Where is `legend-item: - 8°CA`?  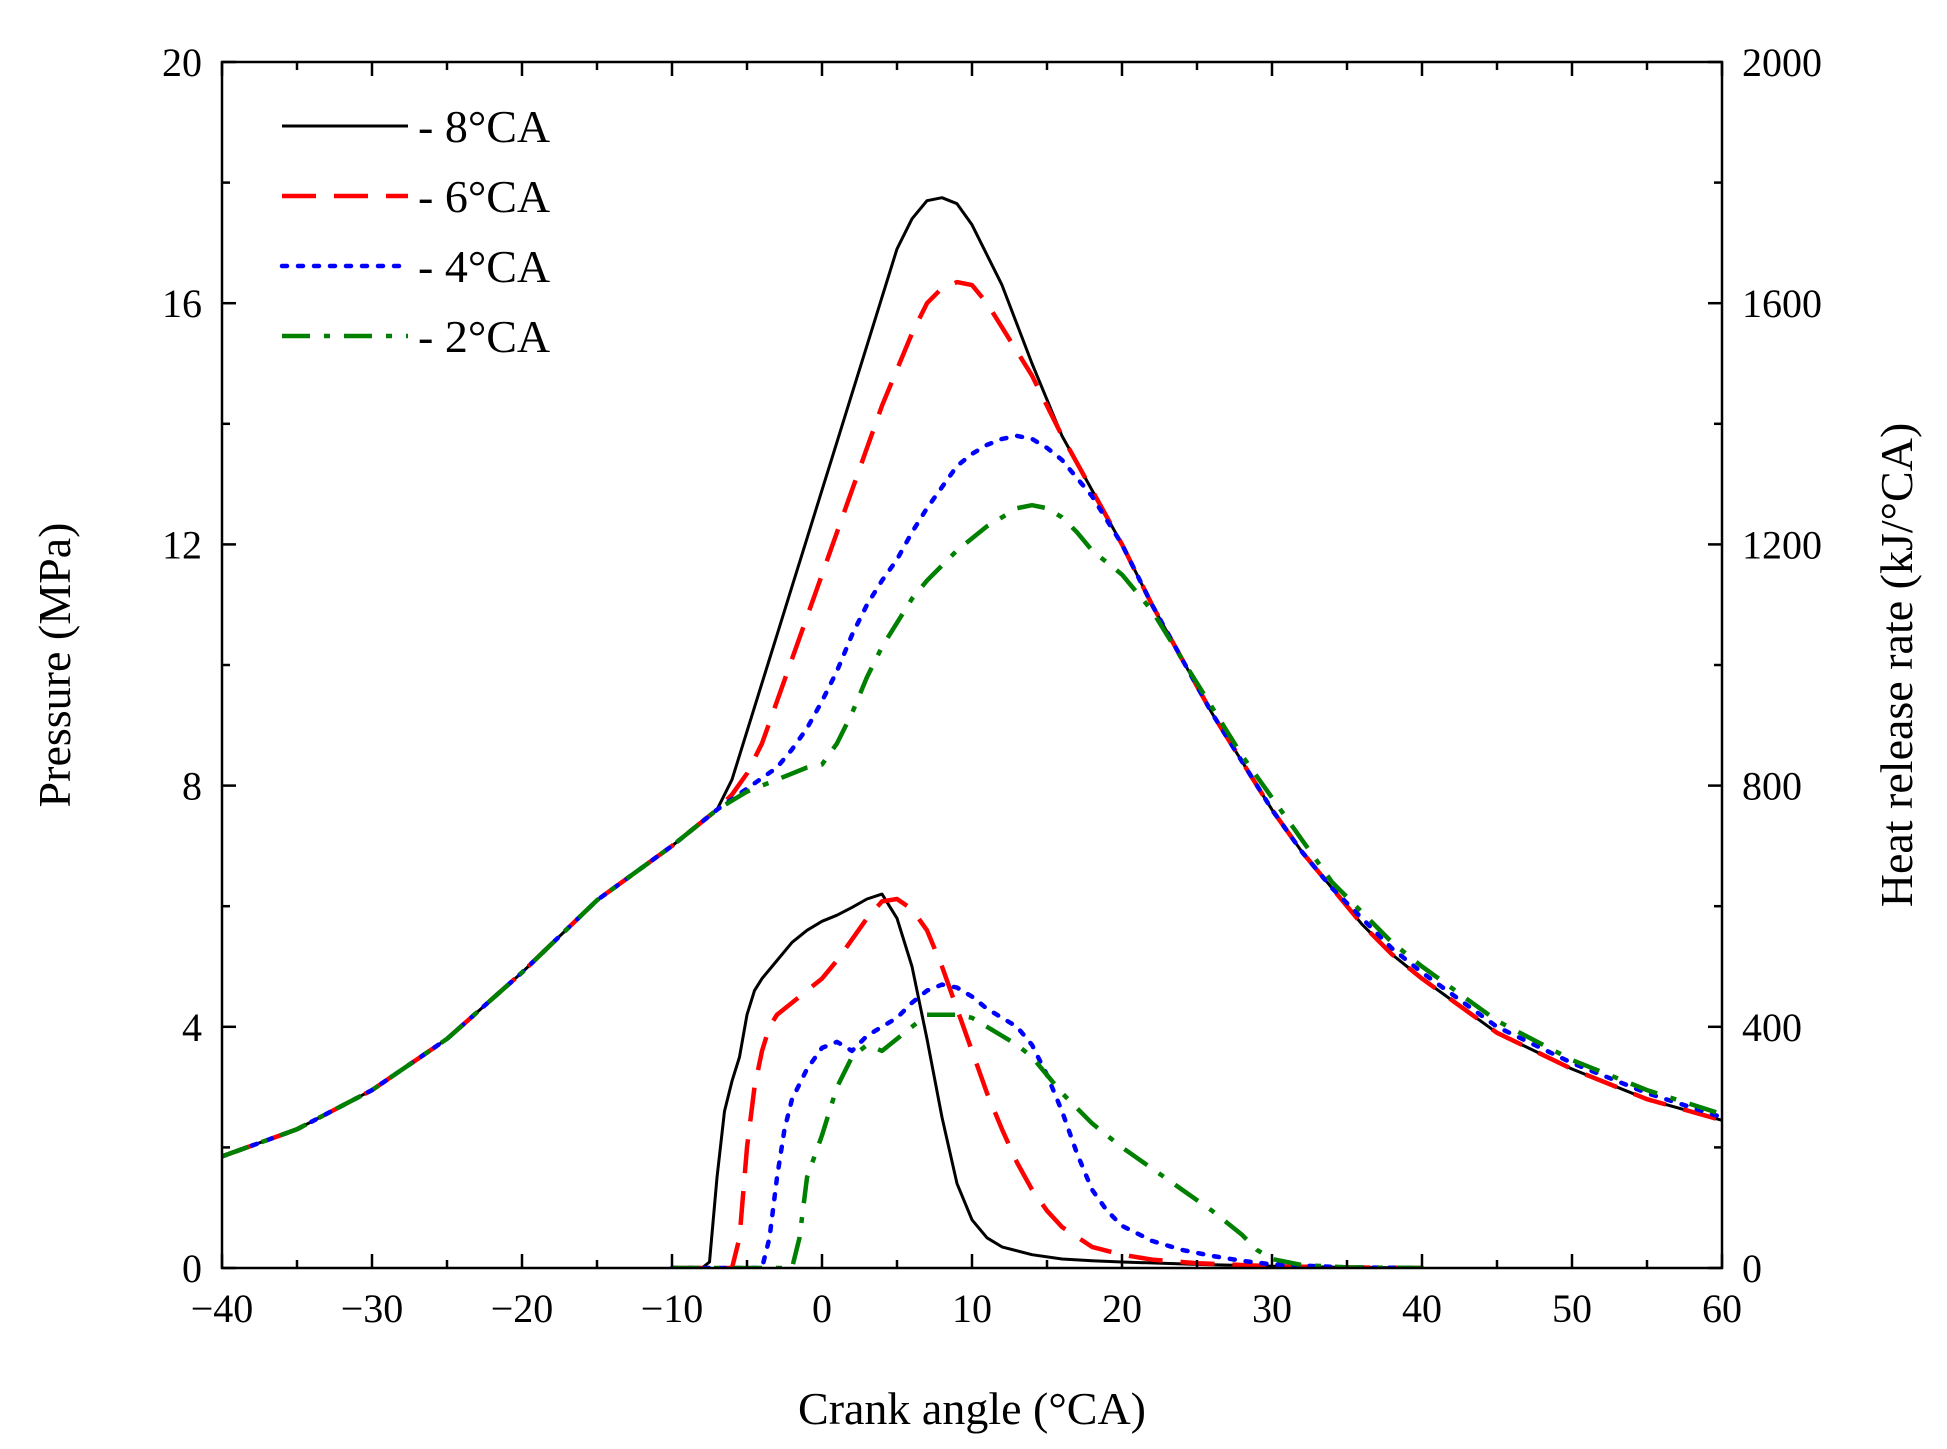 legend-item: - 8°CA is located at coordinates (416, 126).